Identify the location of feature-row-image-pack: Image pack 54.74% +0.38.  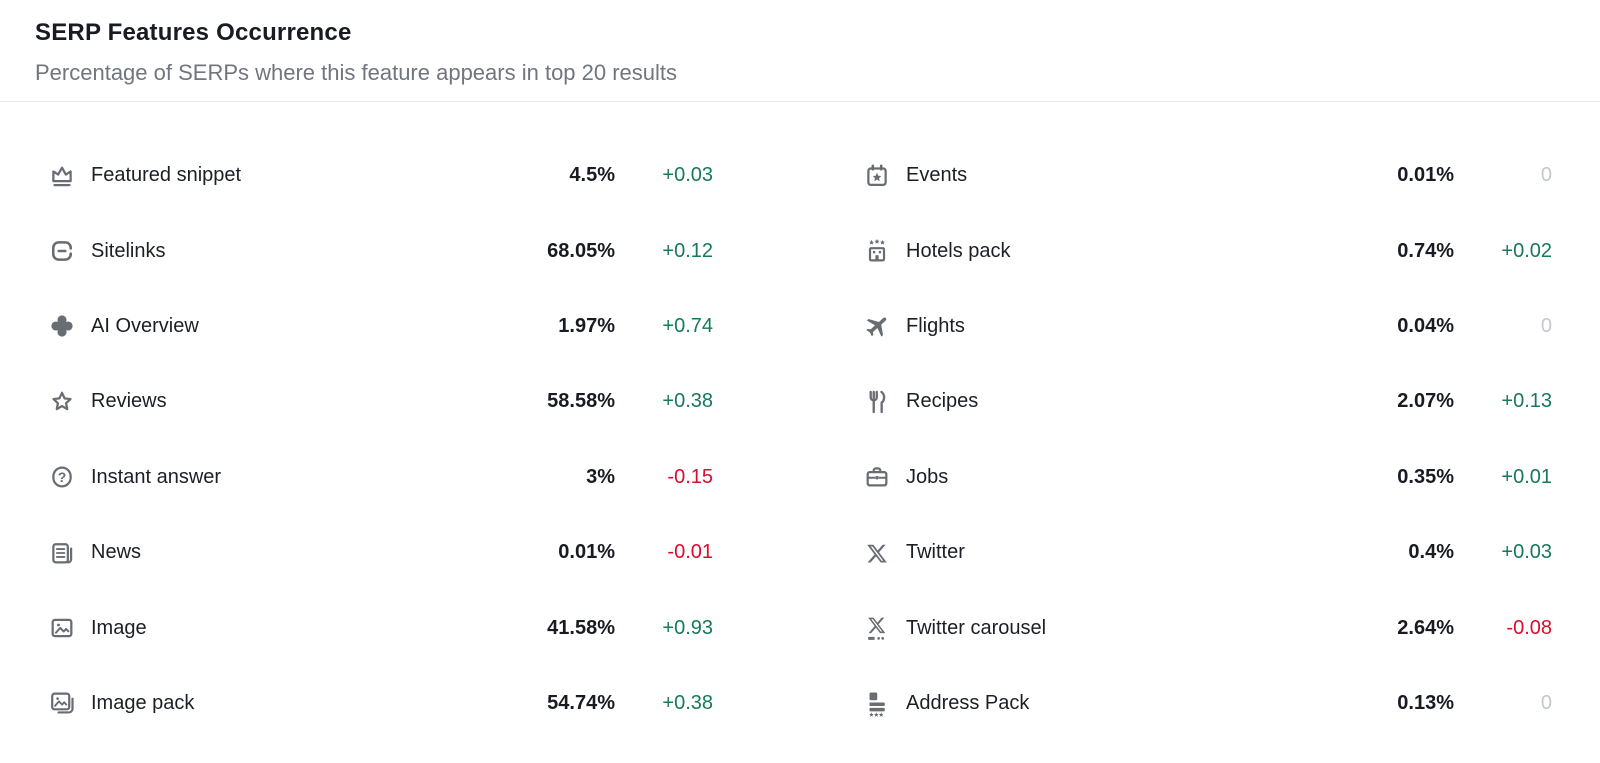
(380, 703).